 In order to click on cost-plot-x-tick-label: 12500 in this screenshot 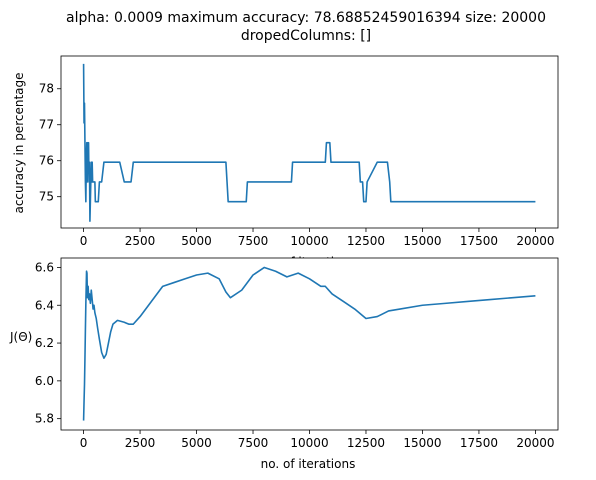, I will do `click(366, 443)`.